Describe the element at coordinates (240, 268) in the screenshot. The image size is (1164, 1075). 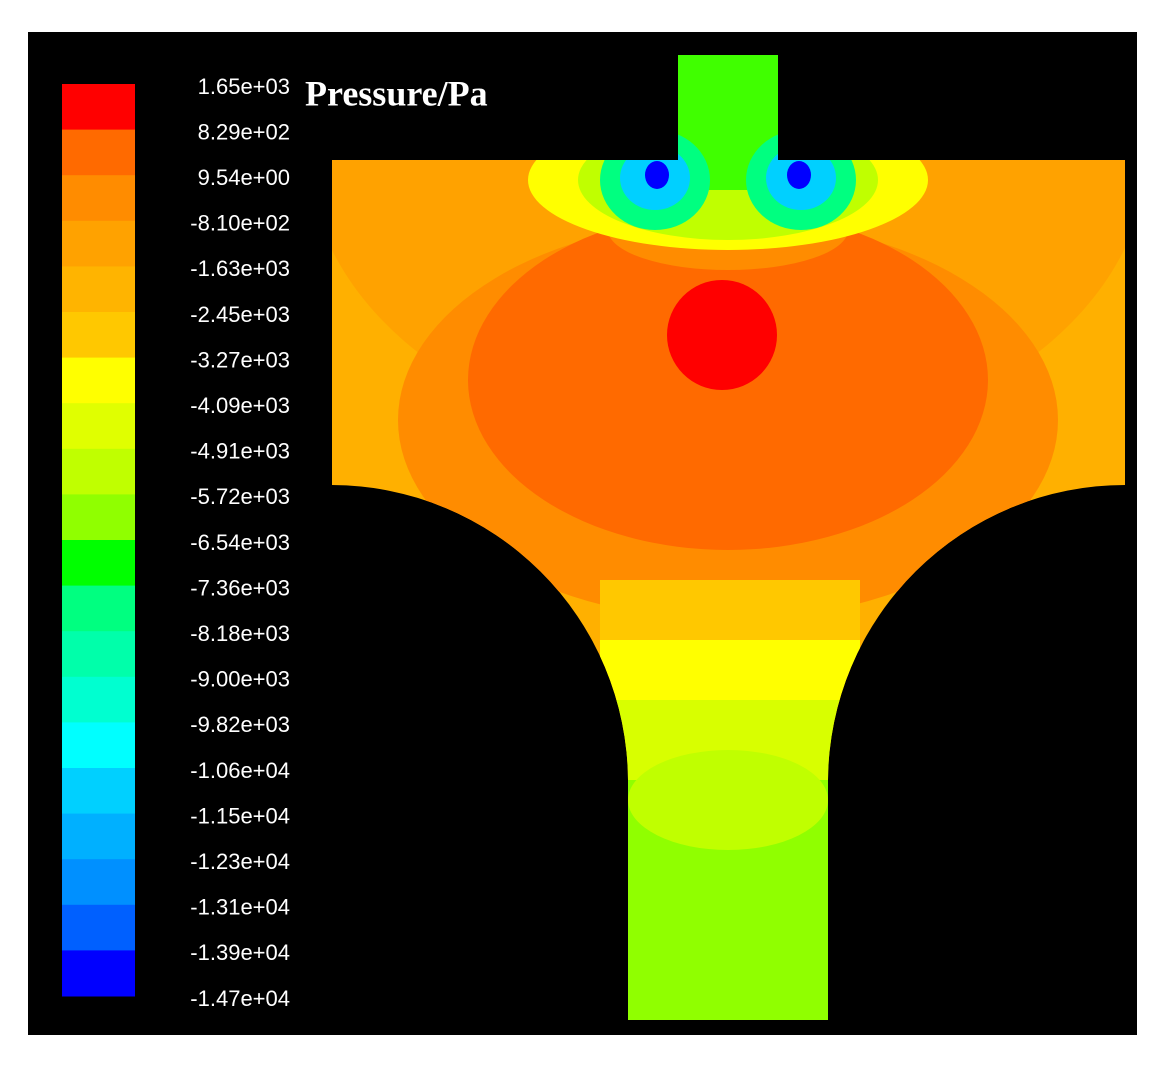
I see `colorbar-label: -1.63e+03` at that location.